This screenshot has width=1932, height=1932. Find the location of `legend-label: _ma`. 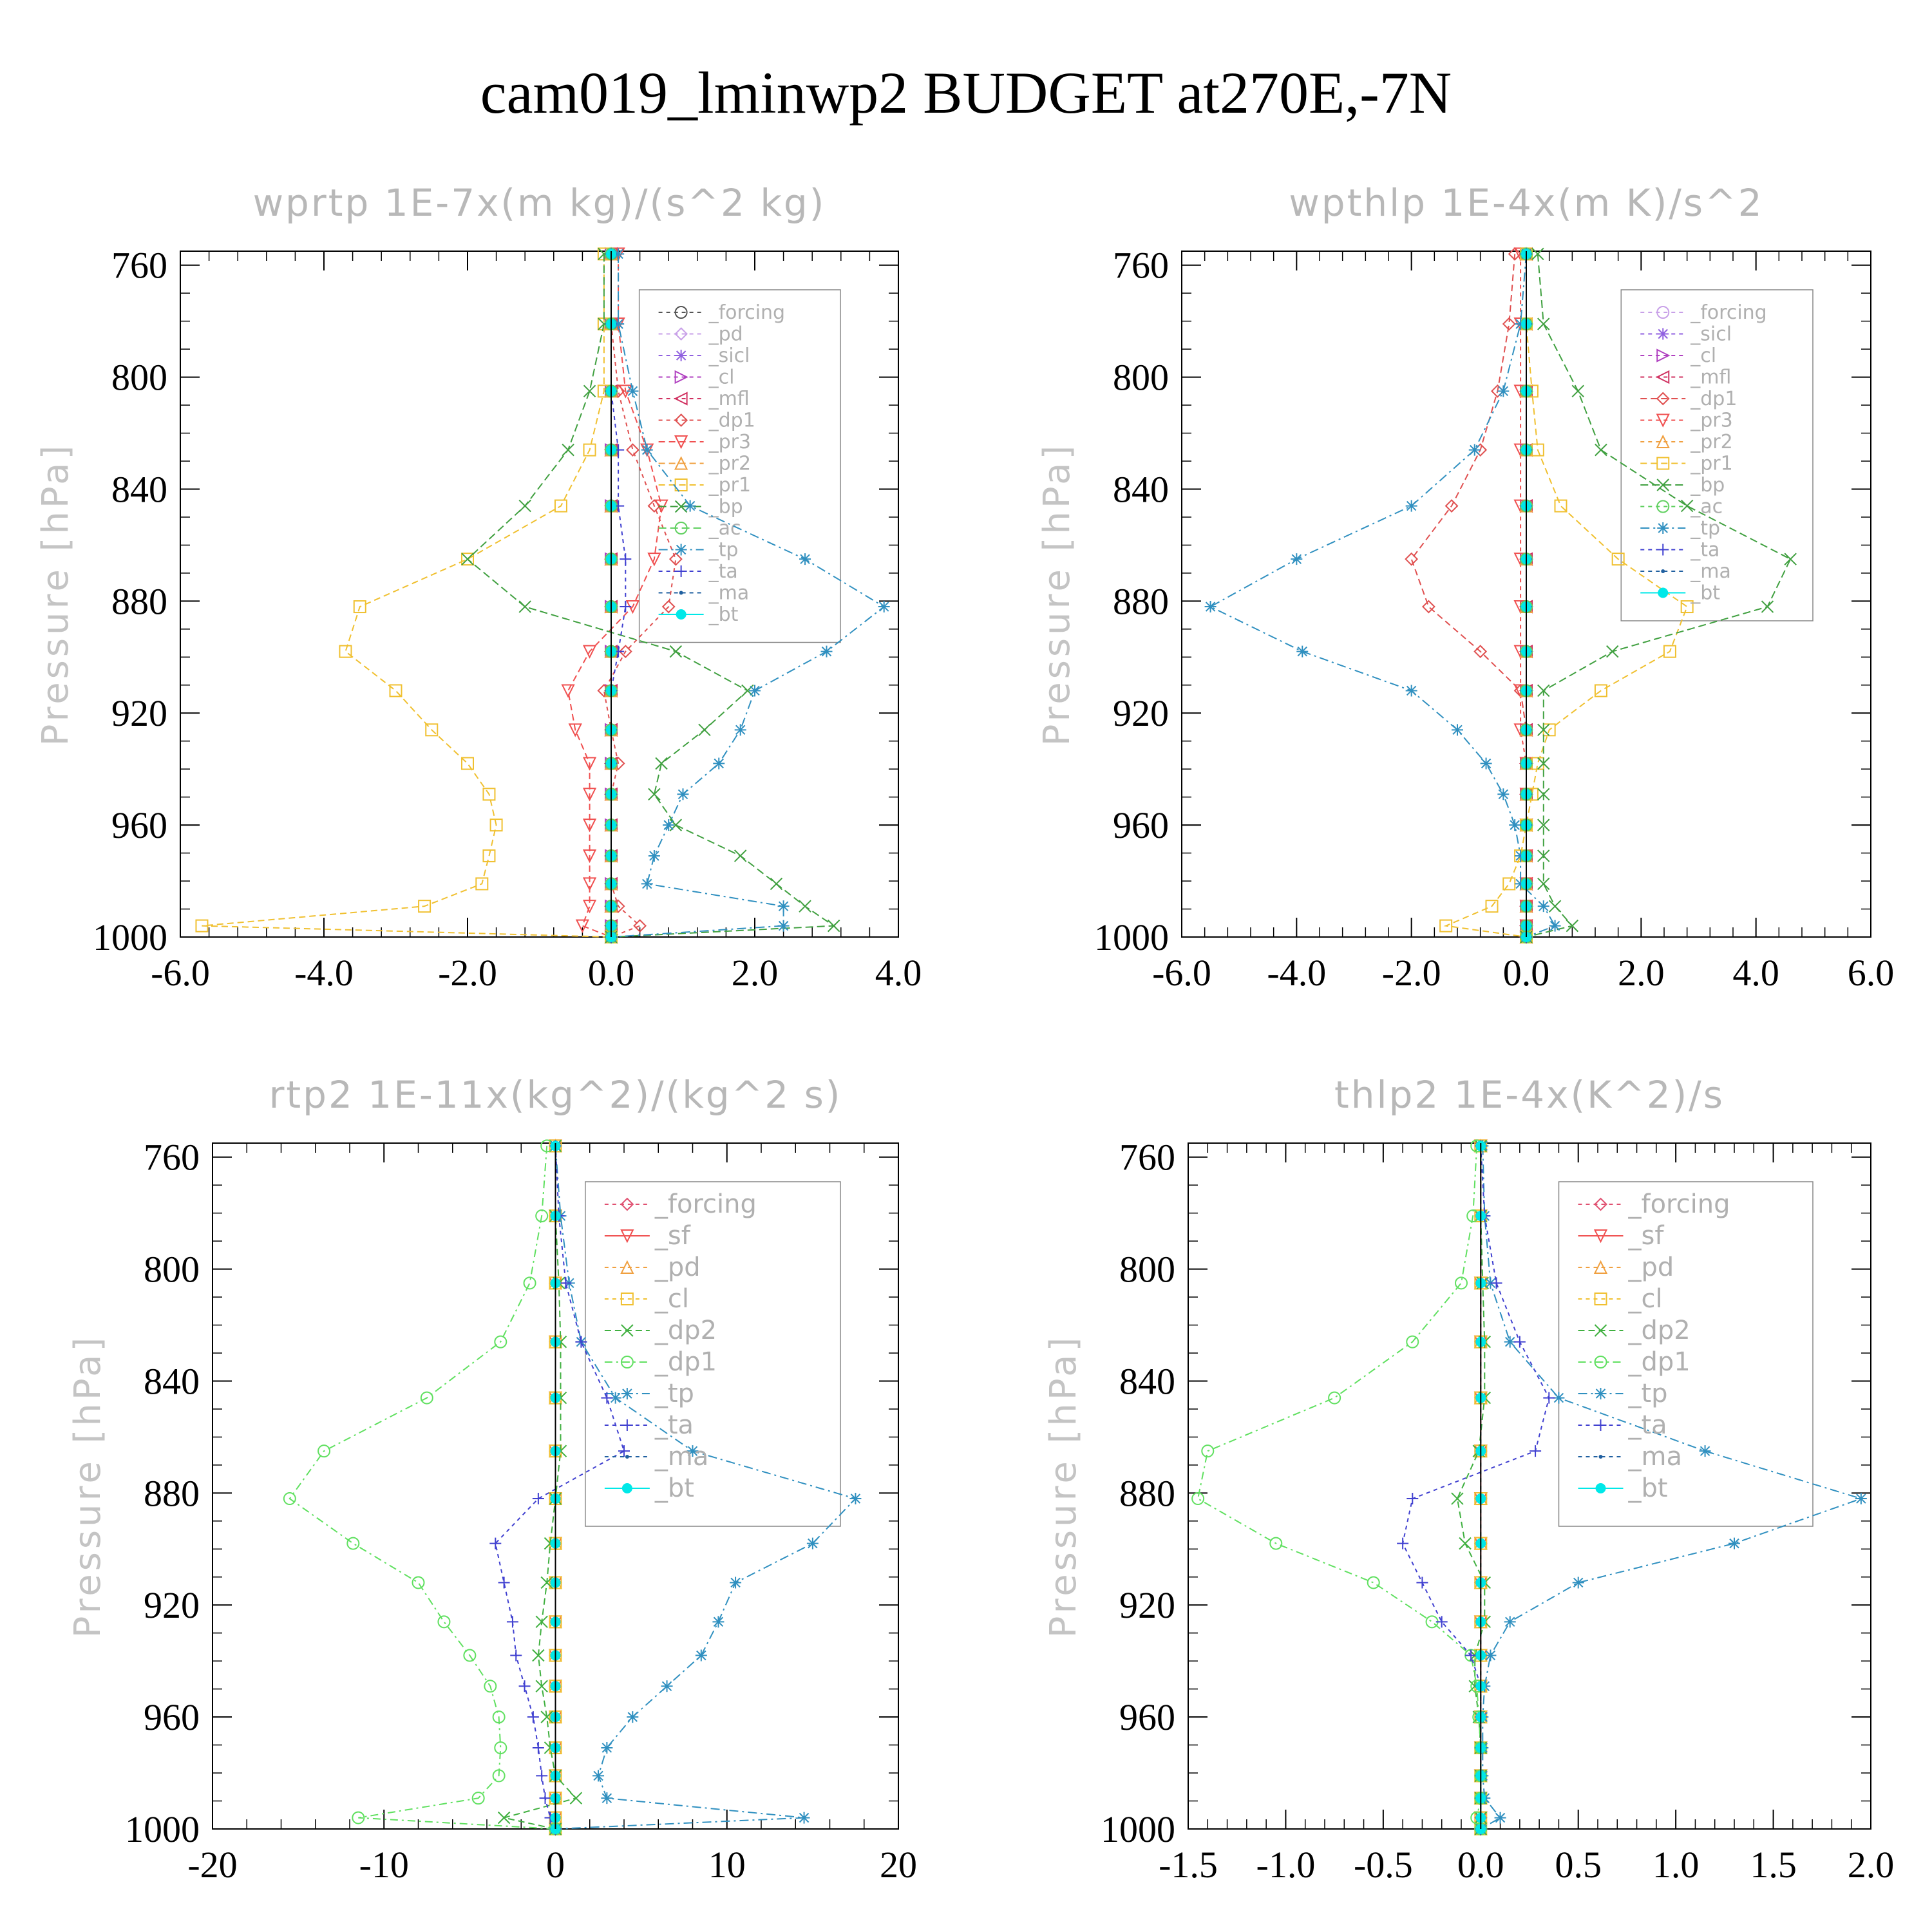

legend-label: _ma is located at coordinates (681, 1457).